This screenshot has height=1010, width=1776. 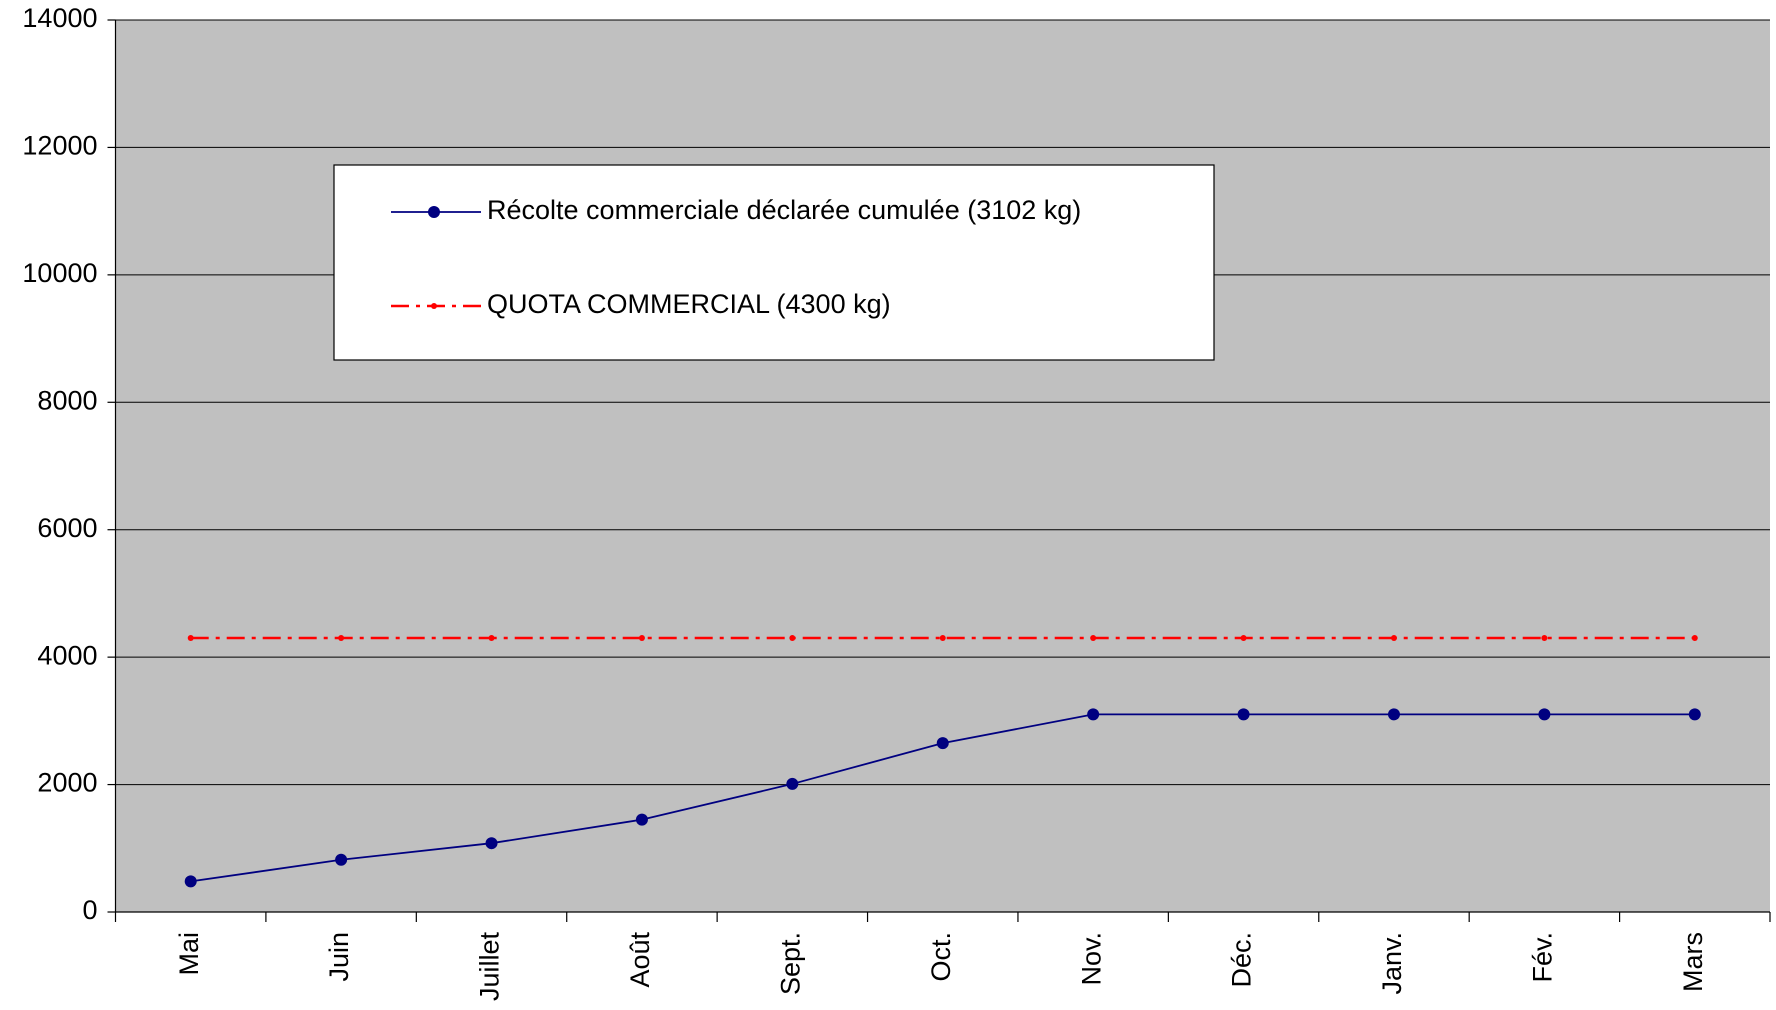 I want to click on y-tick-label: 6000, so click(x=67, y=528).